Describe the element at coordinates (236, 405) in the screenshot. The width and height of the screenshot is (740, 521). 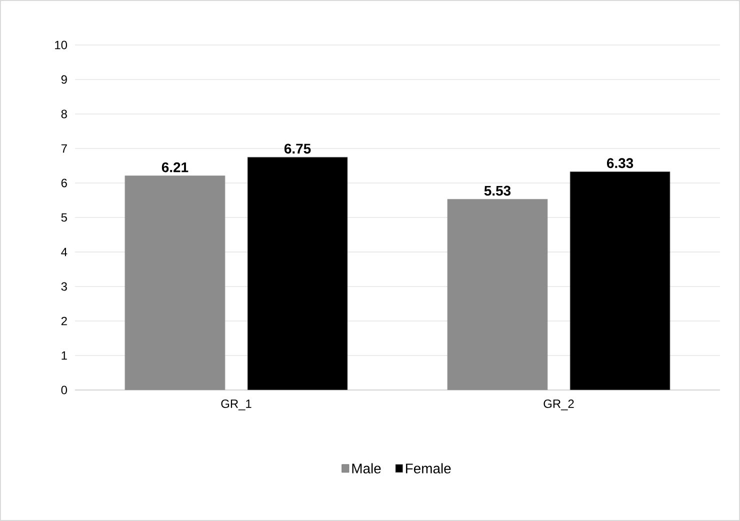
I see `x-tick-label: GR_1` at that location.